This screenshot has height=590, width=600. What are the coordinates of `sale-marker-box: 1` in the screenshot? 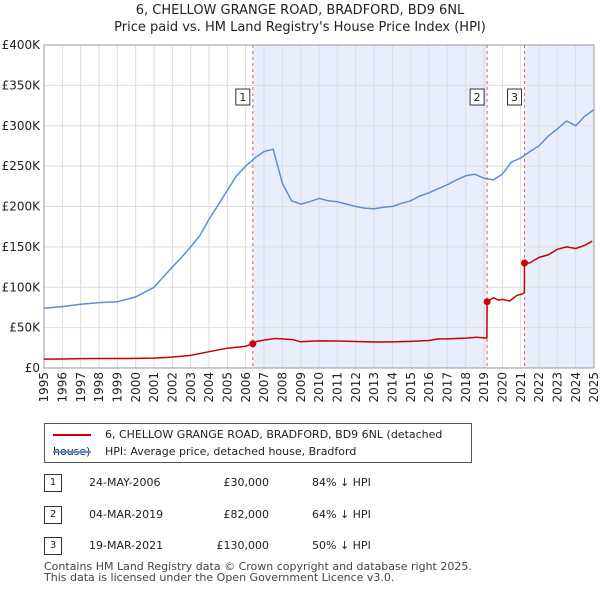 It's located at (243, 97).